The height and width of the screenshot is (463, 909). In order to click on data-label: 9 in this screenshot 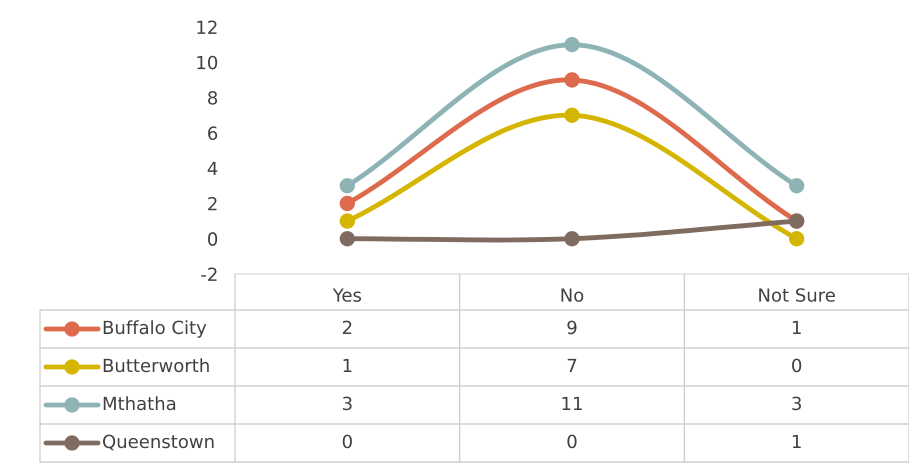, I will do `click(571, 327)`.